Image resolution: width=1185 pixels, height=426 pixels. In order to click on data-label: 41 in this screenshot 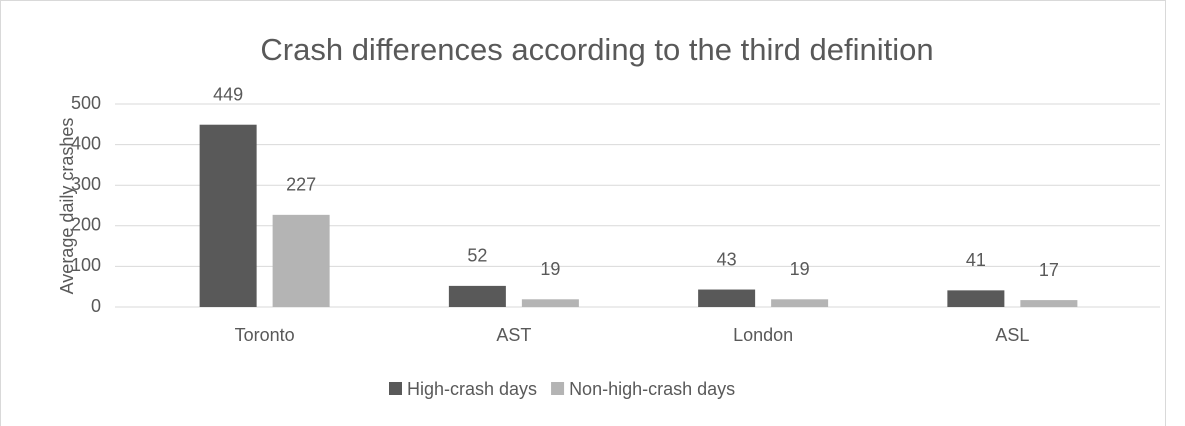, I will do `click(976, 260)`.